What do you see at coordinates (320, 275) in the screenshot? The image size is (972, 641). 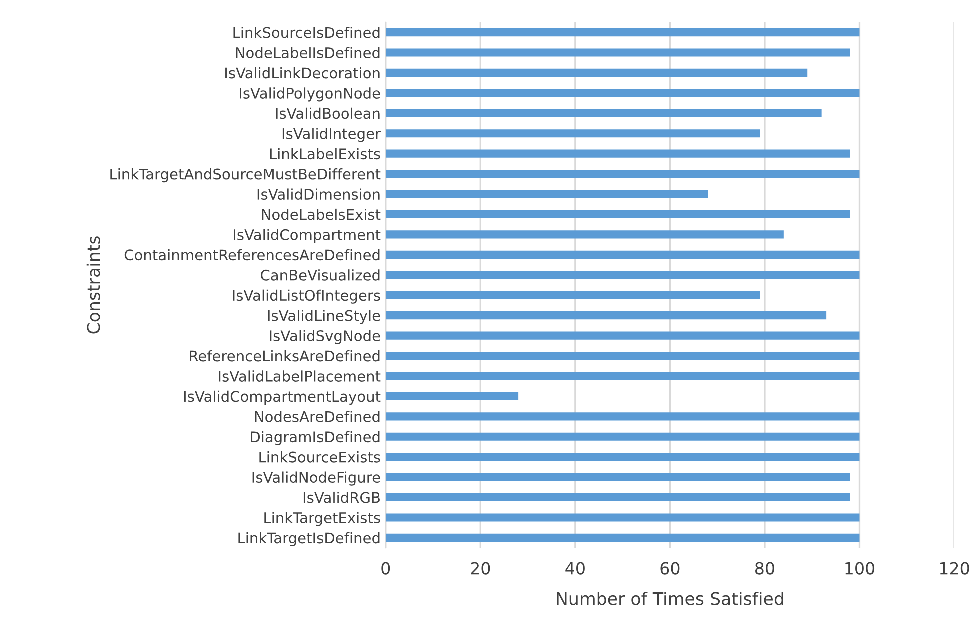 I see `y-tick-label: CanBeVisualized` at bounding box center [320, 275].